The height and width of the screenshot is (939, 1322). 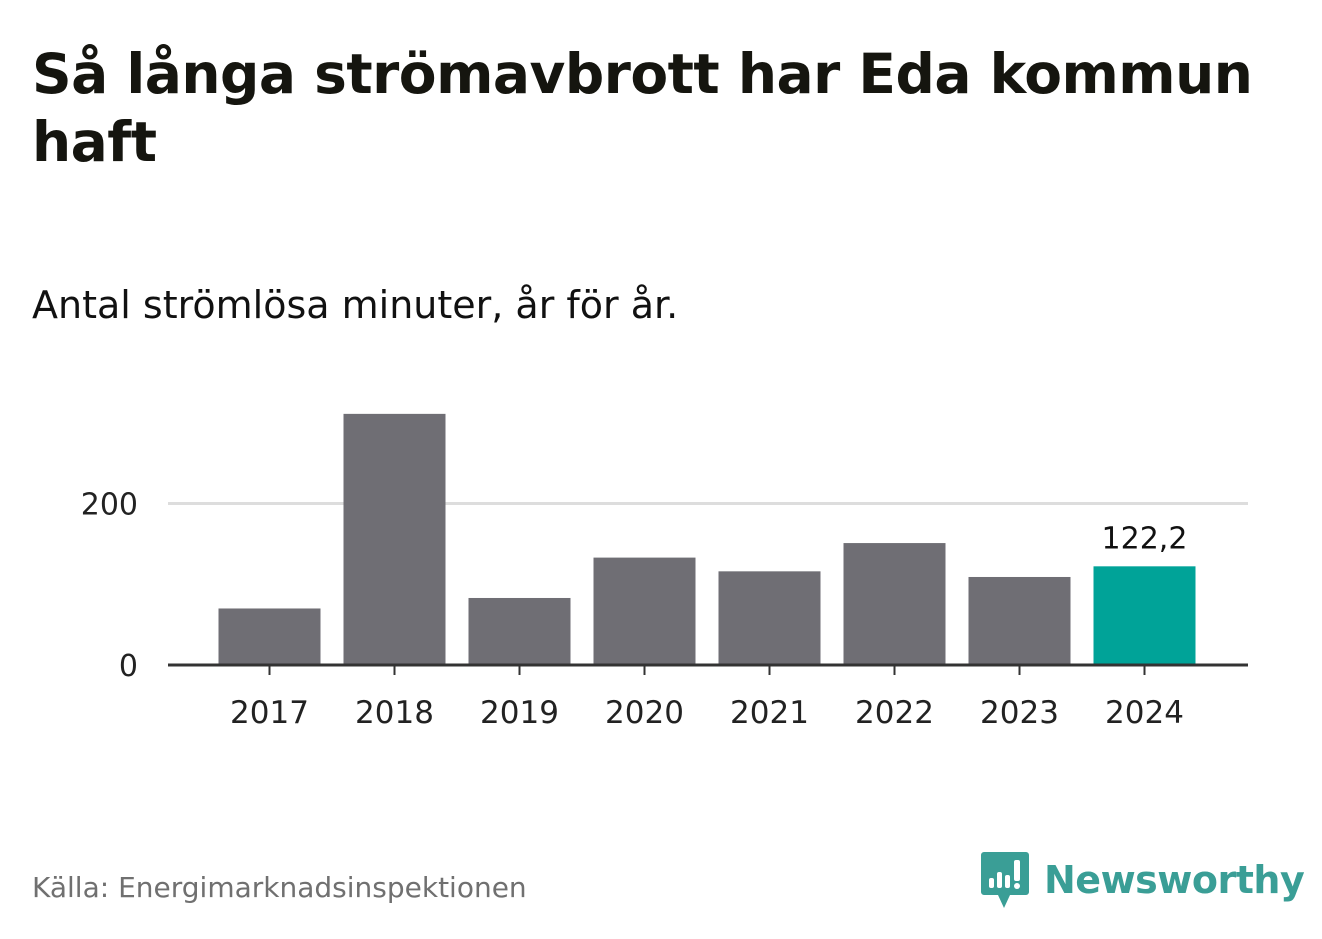 What do you see at coordinates (355, 305) in the screenshot?
I see `chart-subtitle: Antal strömlösa minuter, år för år.` at bounding box center [355, 305].